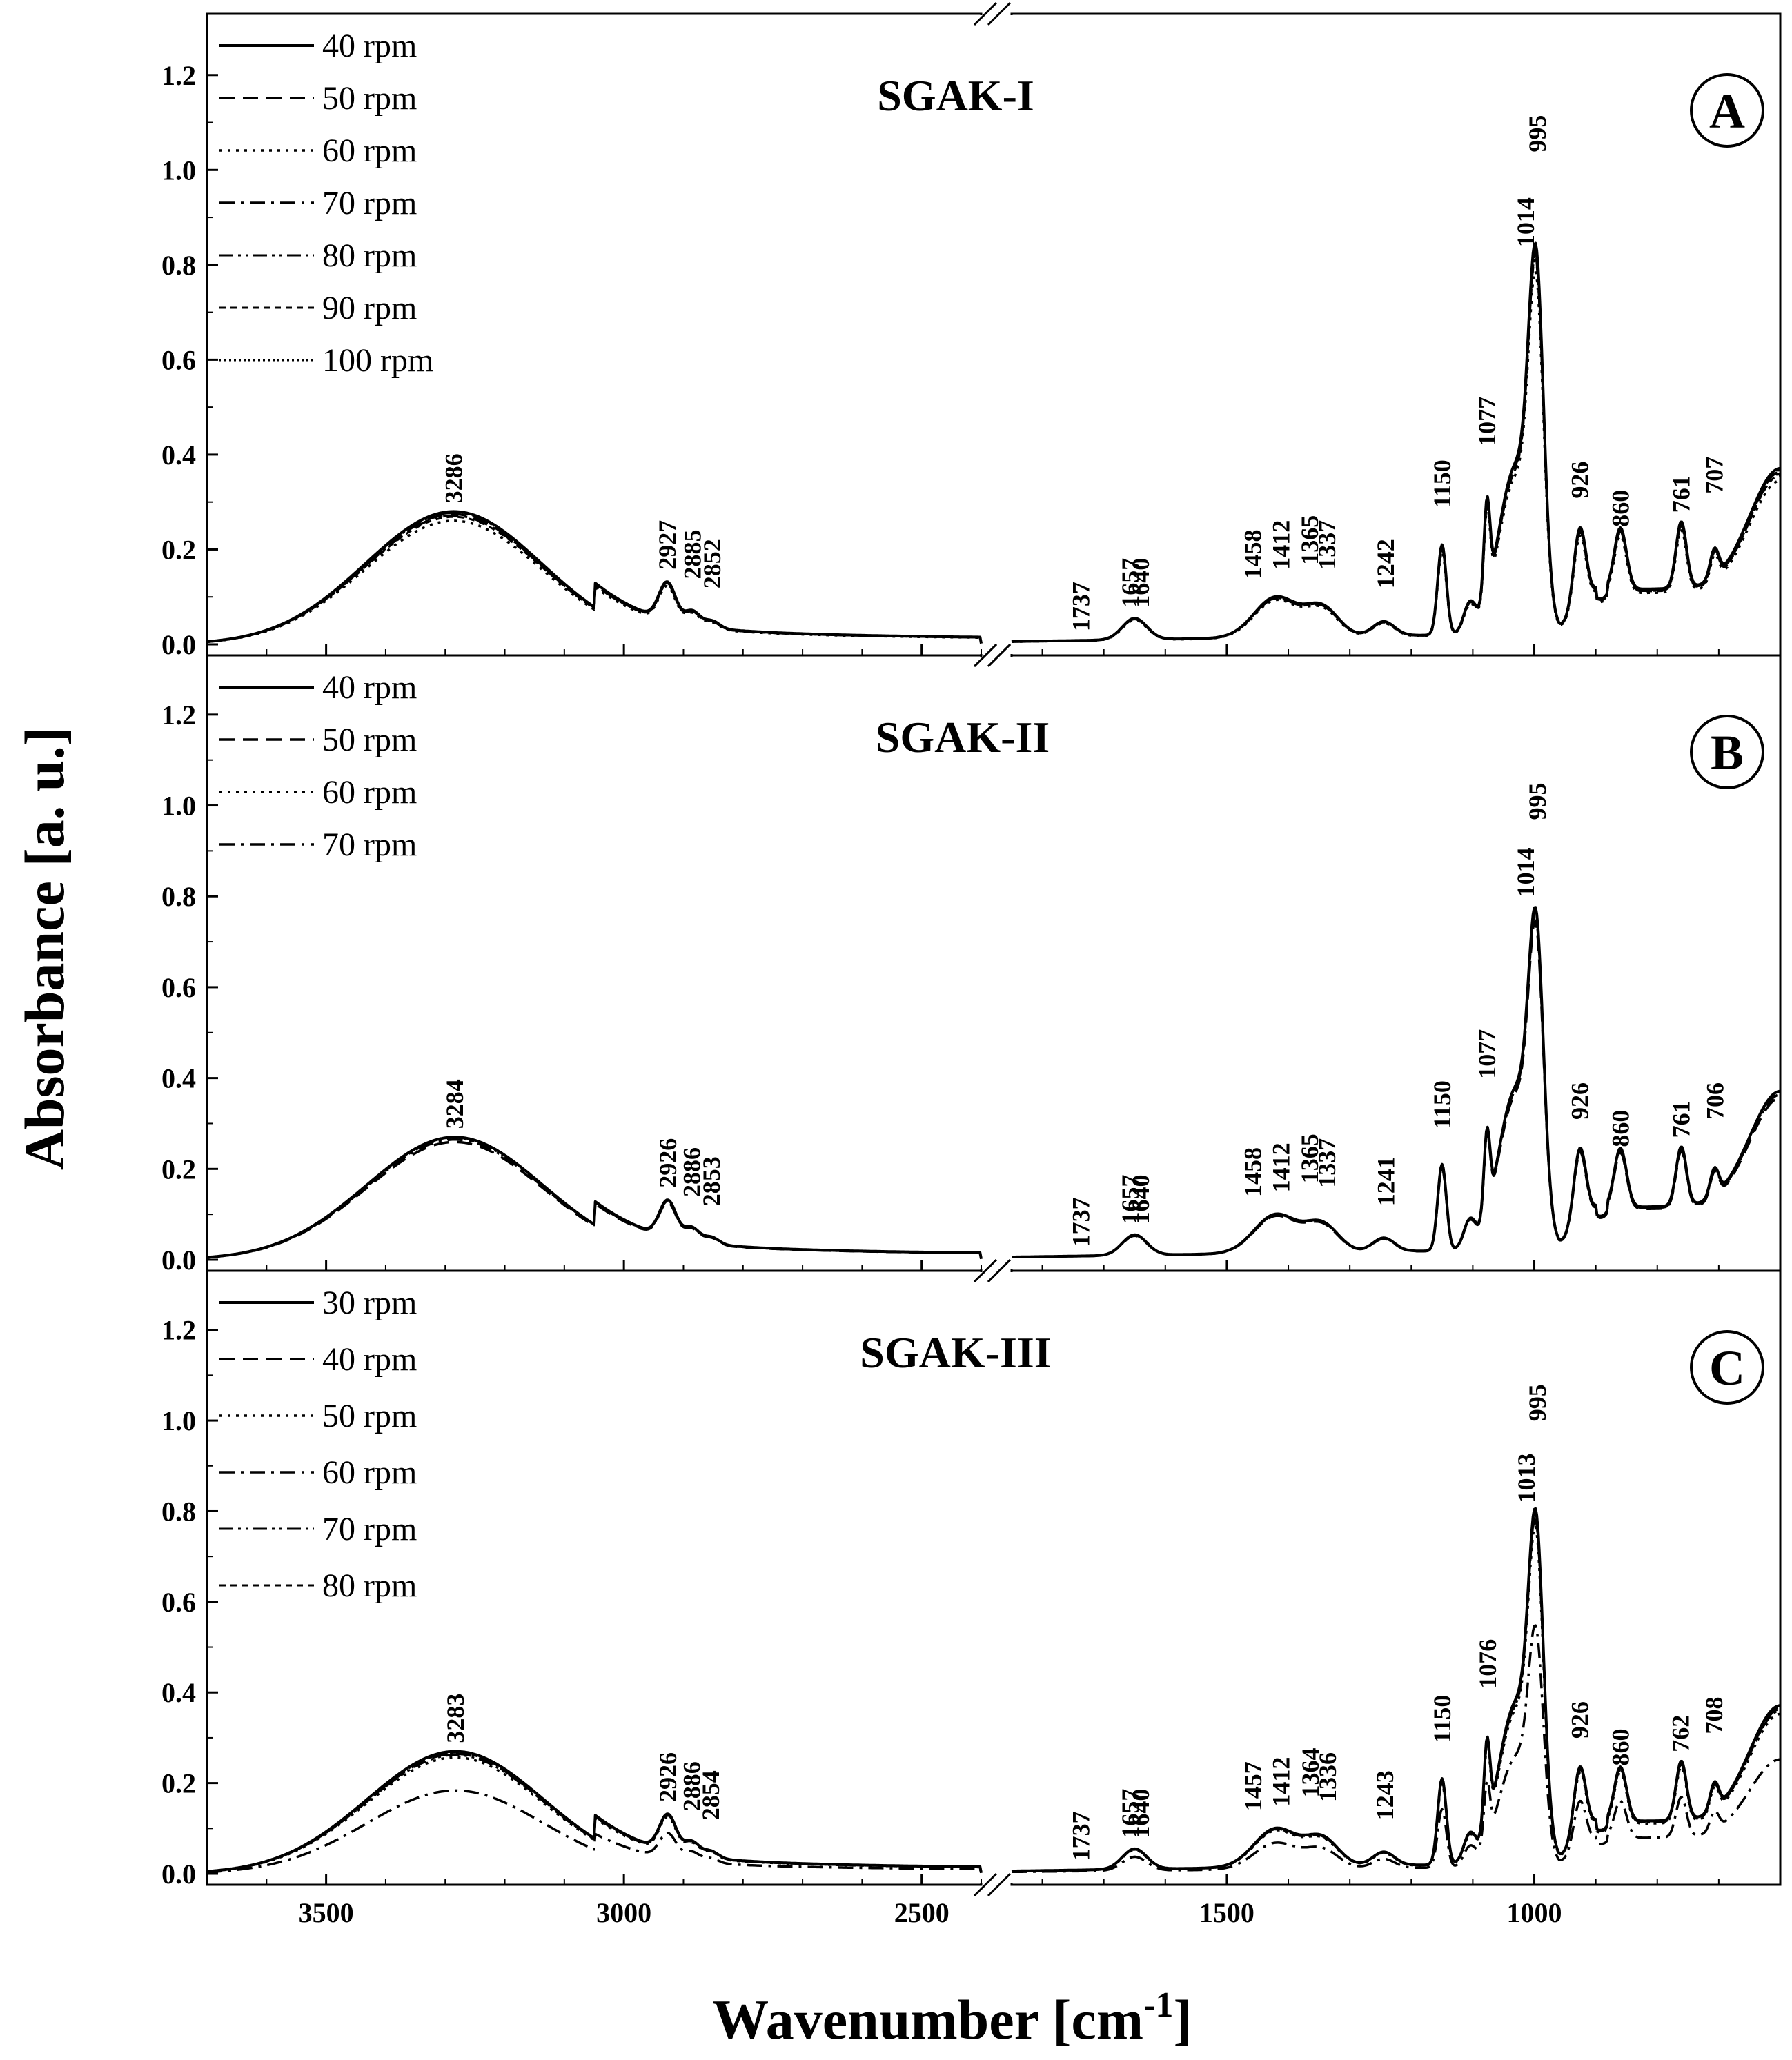 Image resolution: width=1792 pixels, height=2060 pixels. I want to click on peak-label: 2886, so click(692, 1786).